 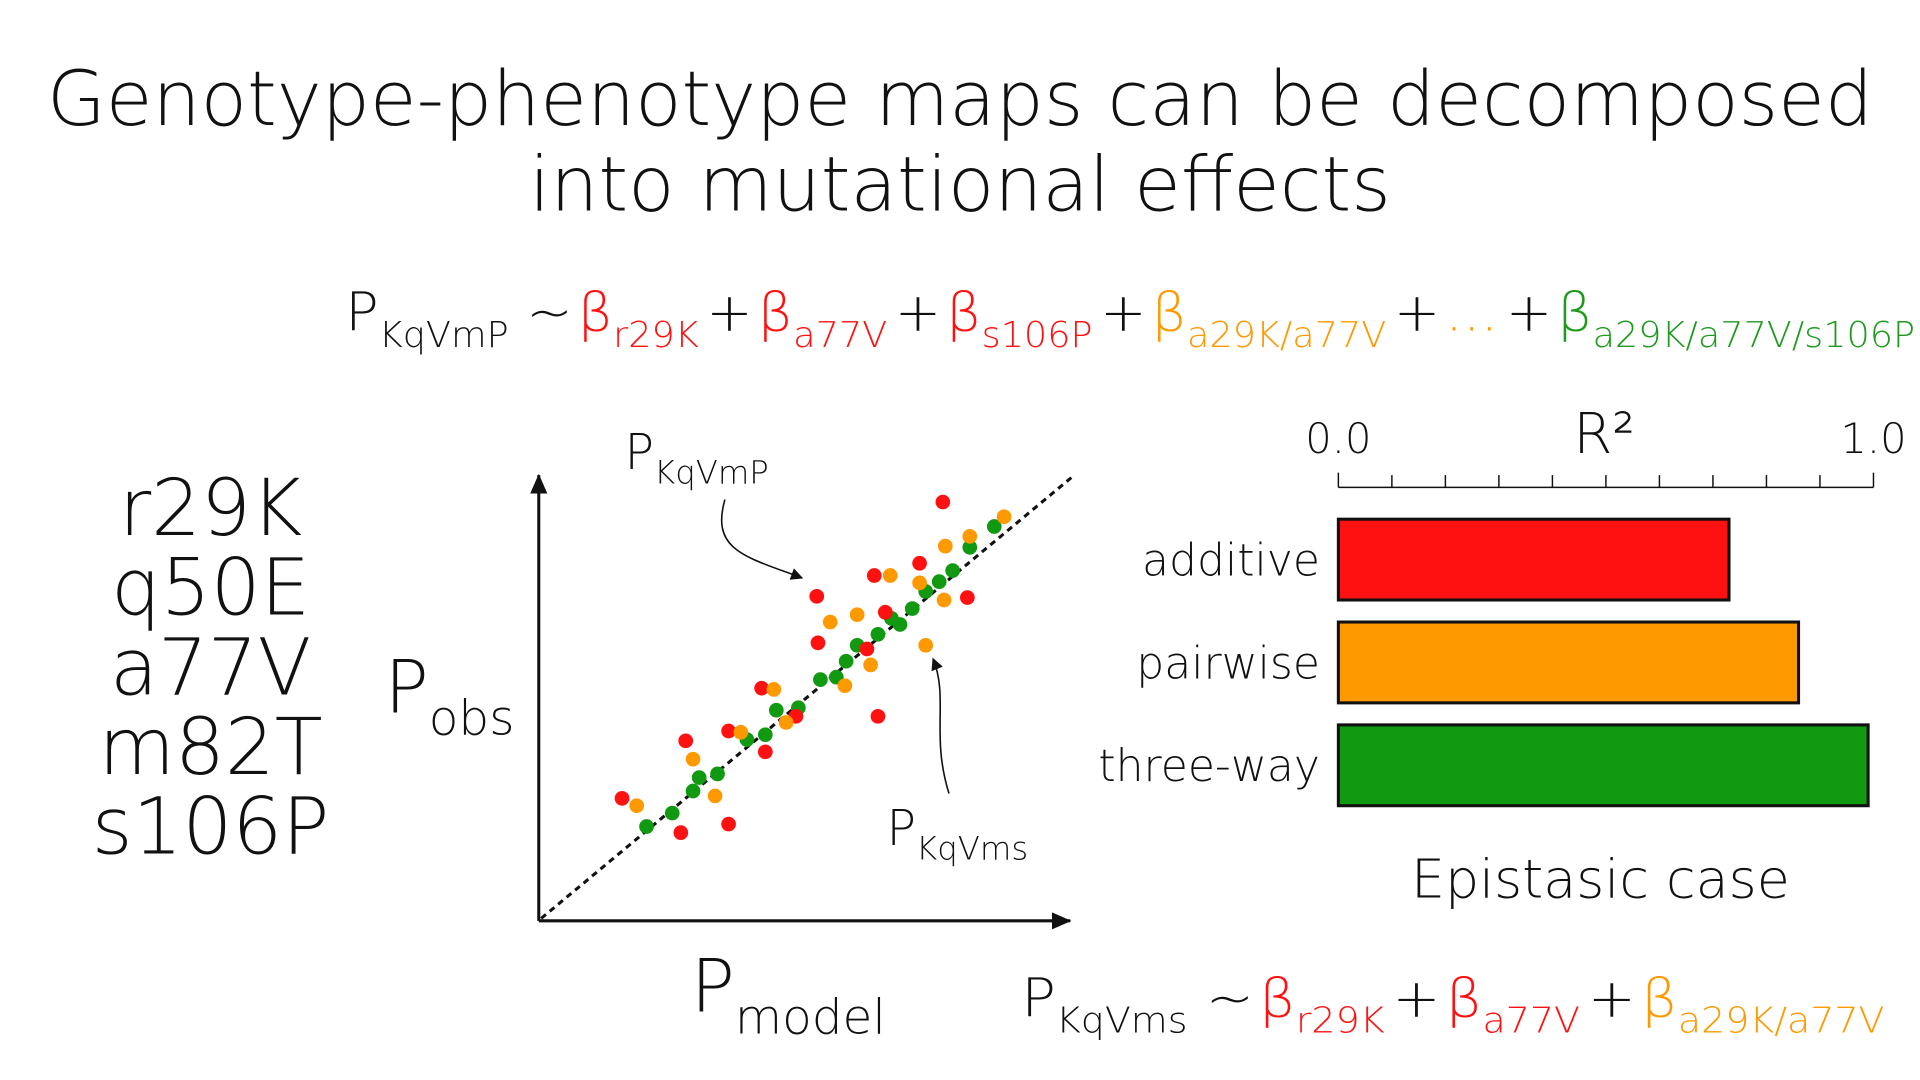 I want to click on mutation: m82T, so click(x=211, y=747).